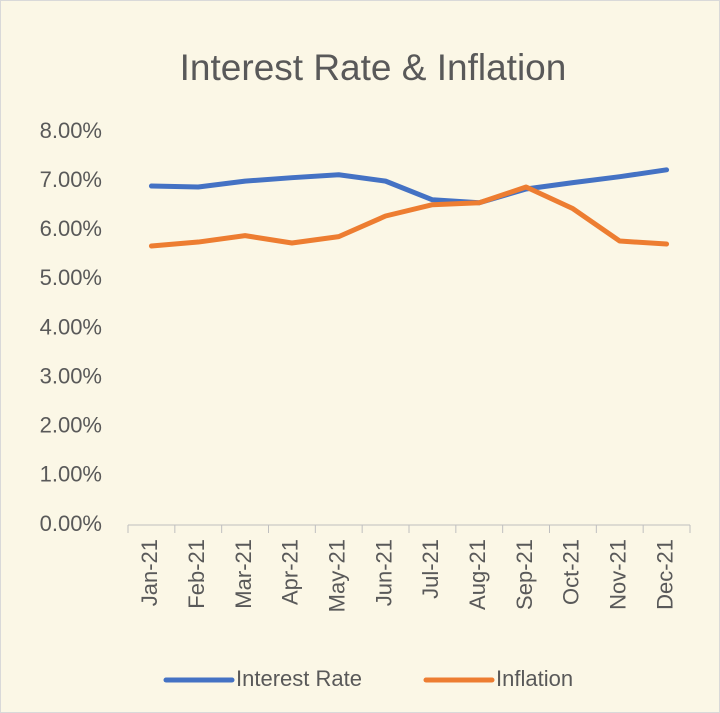  What do you see at coordinates (383, 572) in the screenshot?
I see `x-tick-label: Jun-21` at bounding box center [383, 572].